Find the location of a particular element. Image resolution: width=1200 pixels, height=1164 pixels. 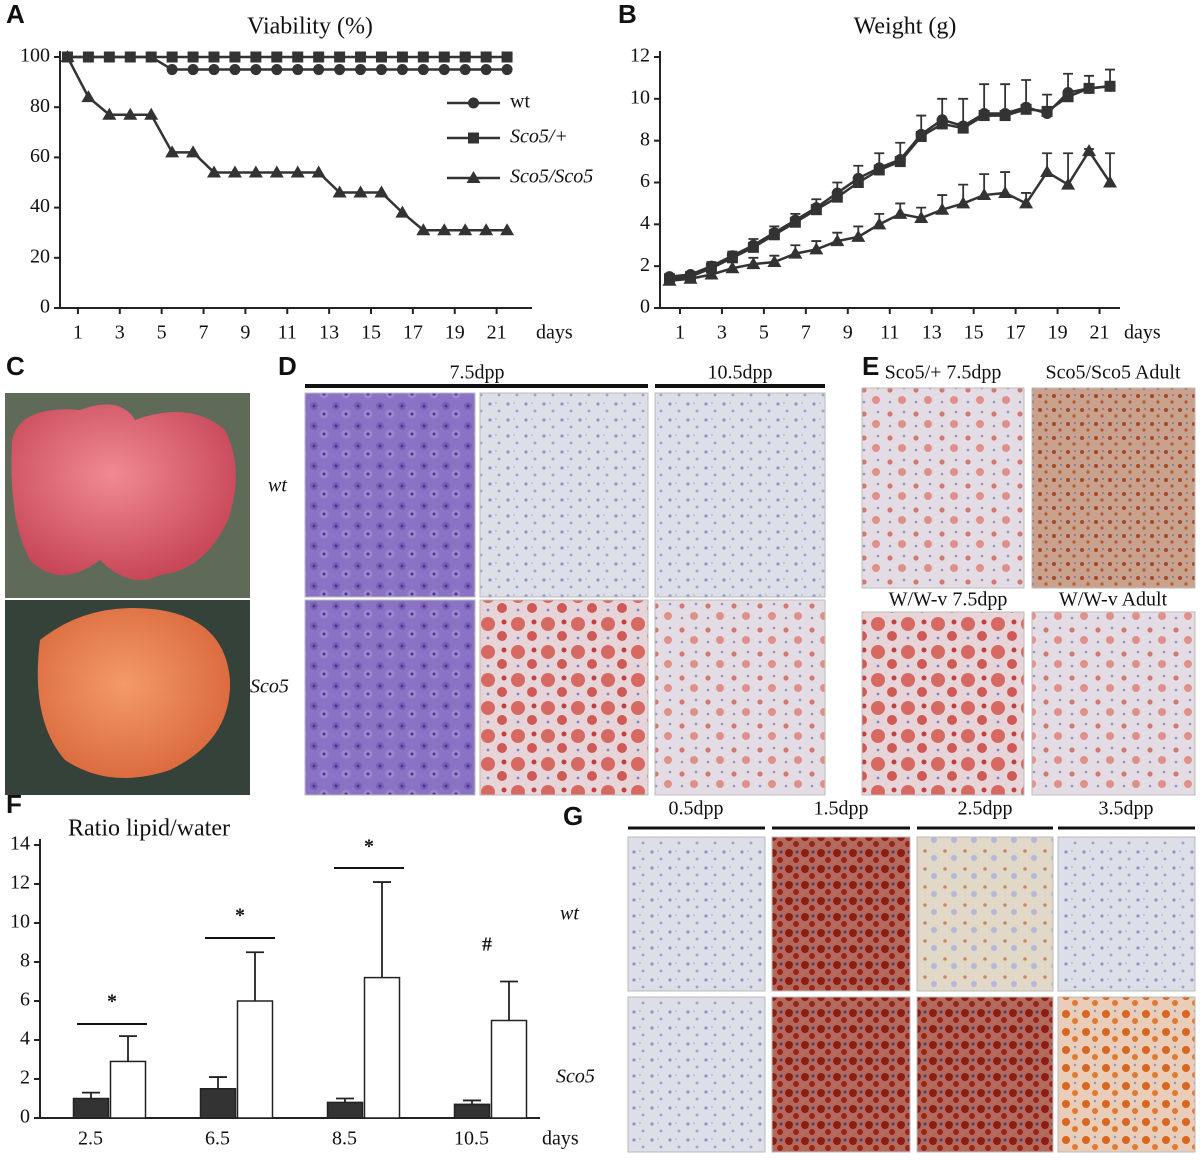

image-label: Sco5/+ 7.5dpp is located at coordinates (943, 373).